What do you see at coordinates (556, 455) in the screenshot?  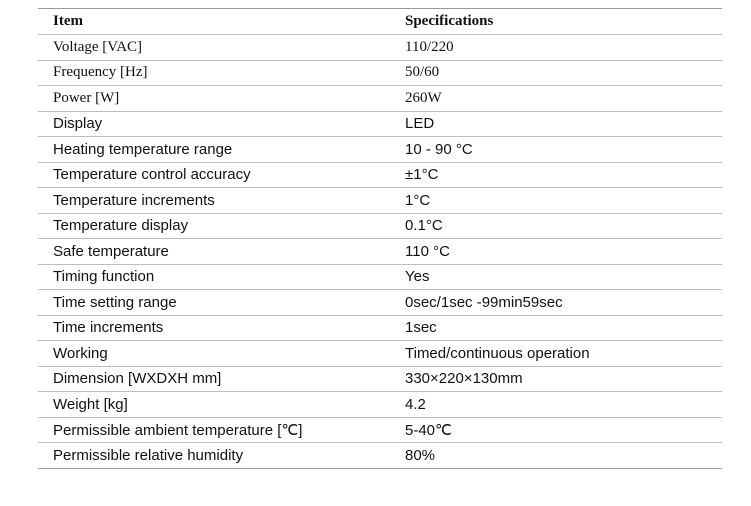 I see `spec-cell: 80%` at bounding box center [556, 455].